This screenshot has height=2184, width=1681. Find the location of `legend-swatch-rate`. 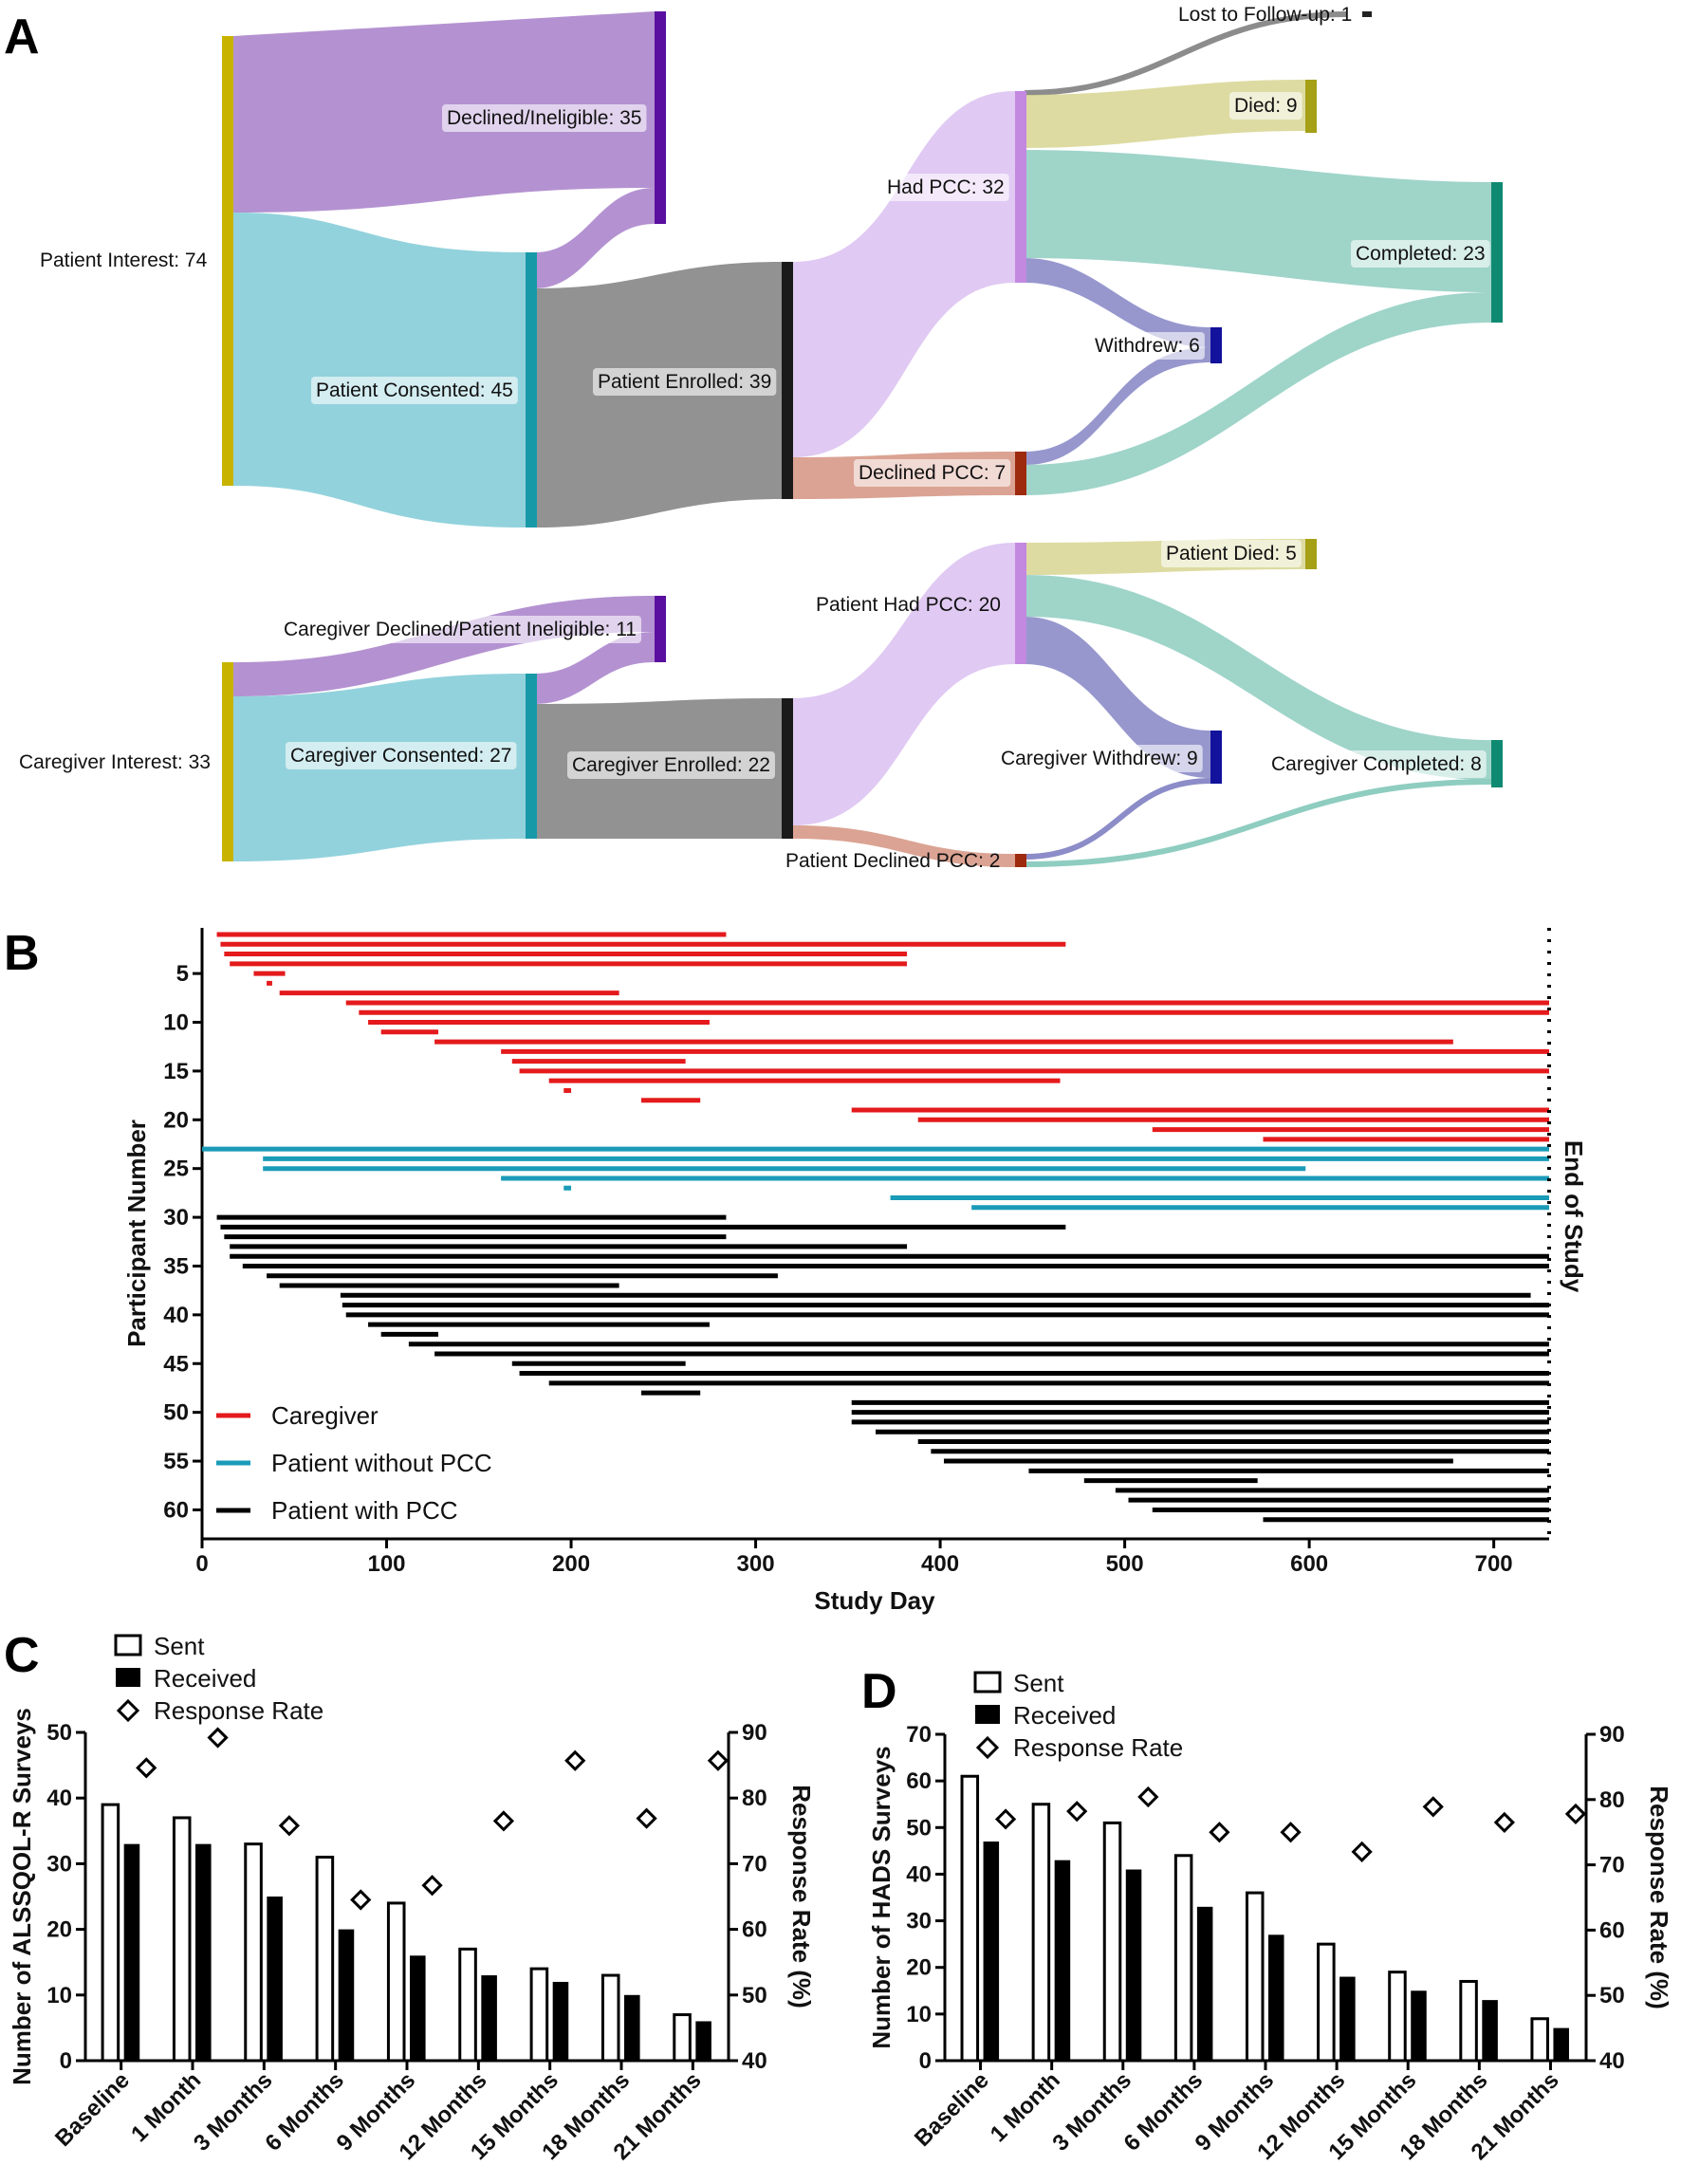

legend-swatch-rate is located at coordinates (988, 1747).